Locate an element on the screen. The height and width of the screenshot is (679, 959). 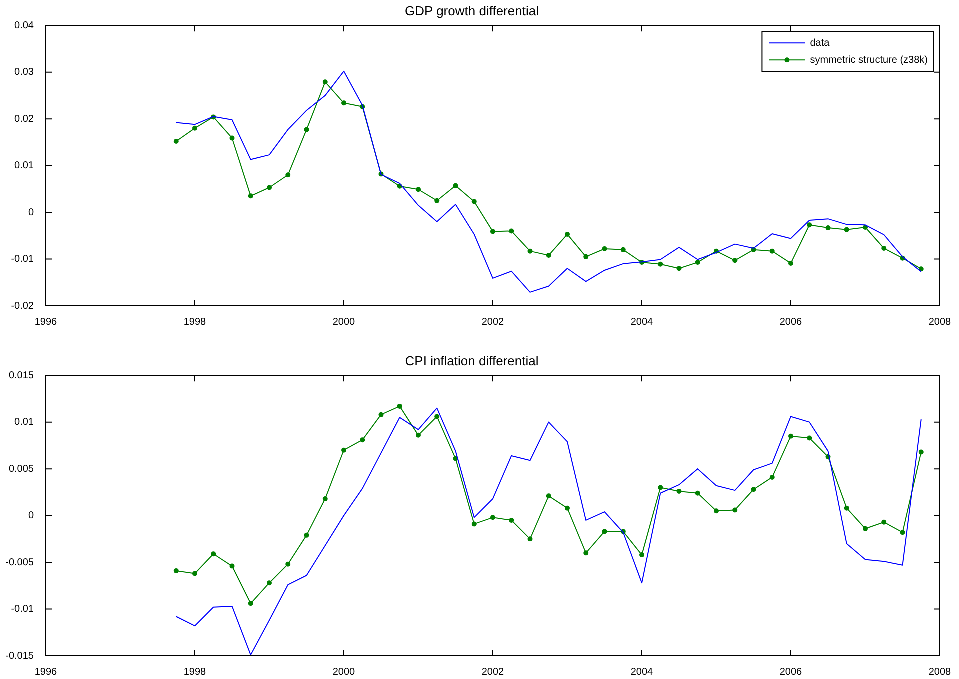
chart-title: CPI inflation differential is located at coordinates (472, 360).